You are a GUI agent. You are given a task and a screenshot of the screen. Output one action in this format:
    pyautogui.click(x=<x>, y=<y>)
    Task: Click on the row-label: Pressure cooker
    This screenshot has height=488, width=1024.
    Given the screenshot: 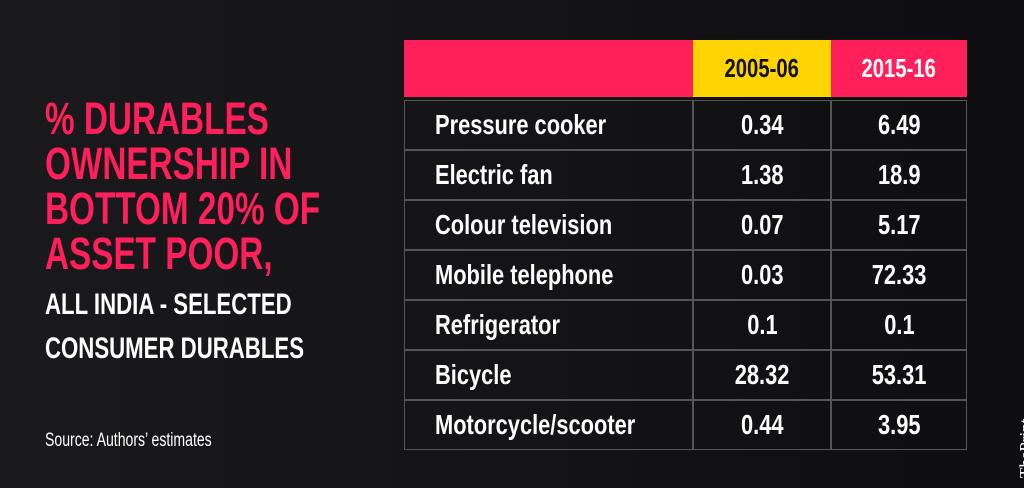 What is the action you would take?
    pyautogui.click(x=548, y=125)
    